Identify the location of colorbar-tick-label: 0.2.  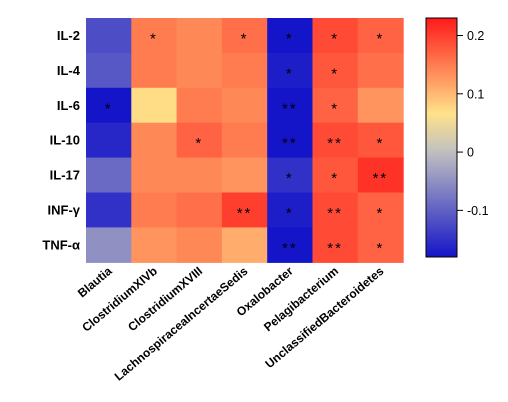
(475, 36).